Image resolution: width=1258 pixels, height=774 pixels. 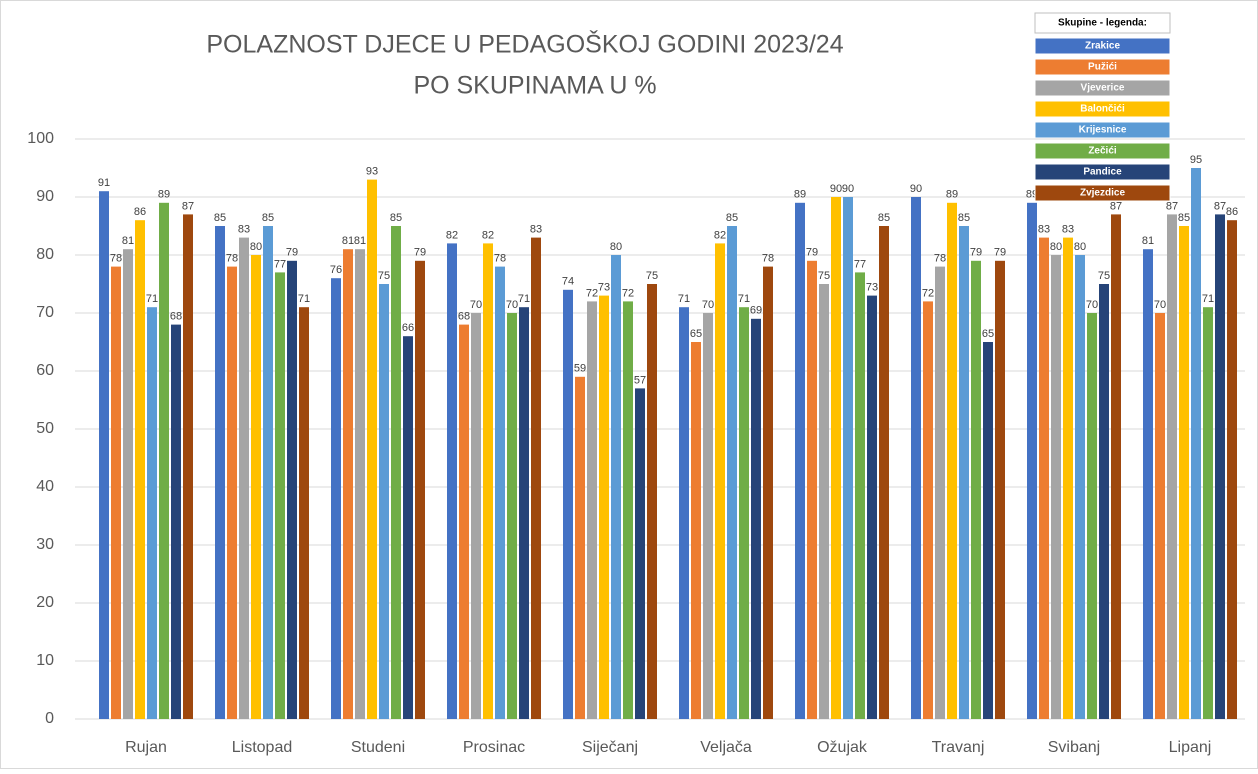 I want to click on x-tick-label: Listopad, so click(x=262, y=747).